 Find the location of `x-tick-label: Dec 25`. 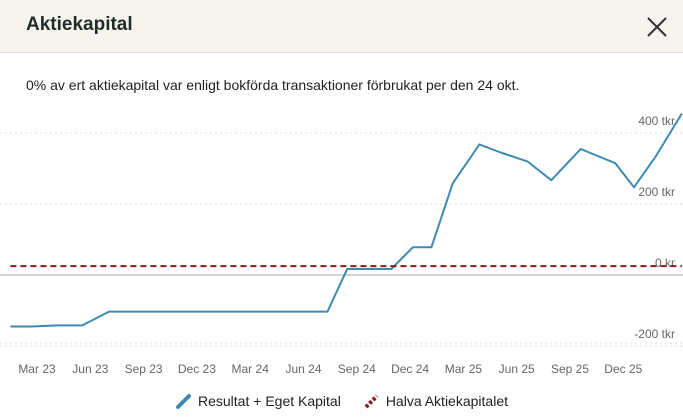

x-tick-label: Dec 25 is located at coordinates (623, 369).